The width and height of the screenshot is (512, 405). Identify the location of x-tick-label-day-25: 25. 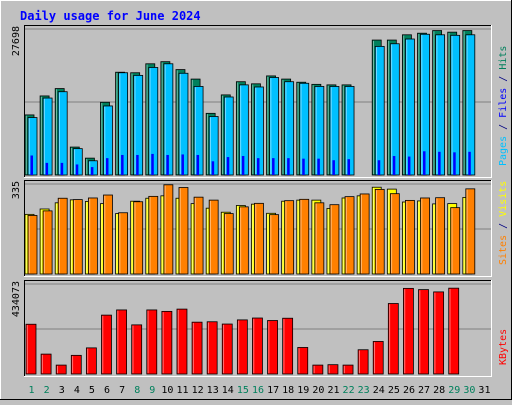
(394, 390).